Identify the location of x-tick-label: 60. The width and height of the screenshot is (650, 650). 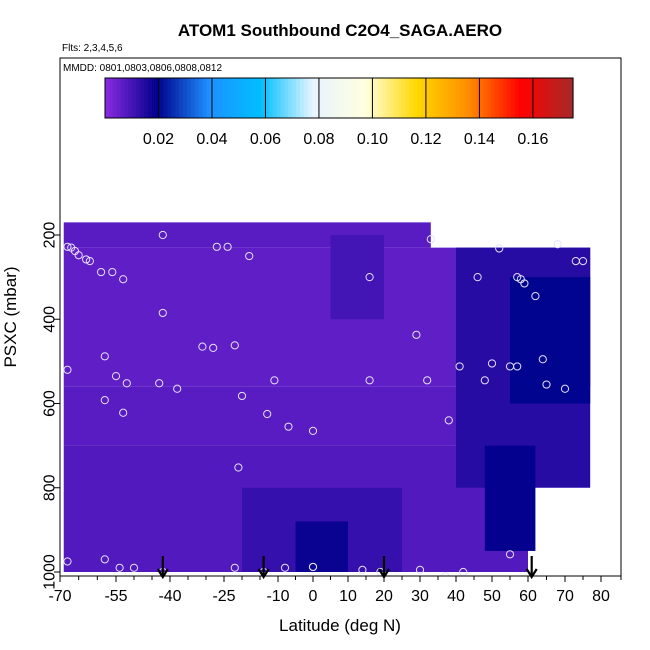
(528, 596).